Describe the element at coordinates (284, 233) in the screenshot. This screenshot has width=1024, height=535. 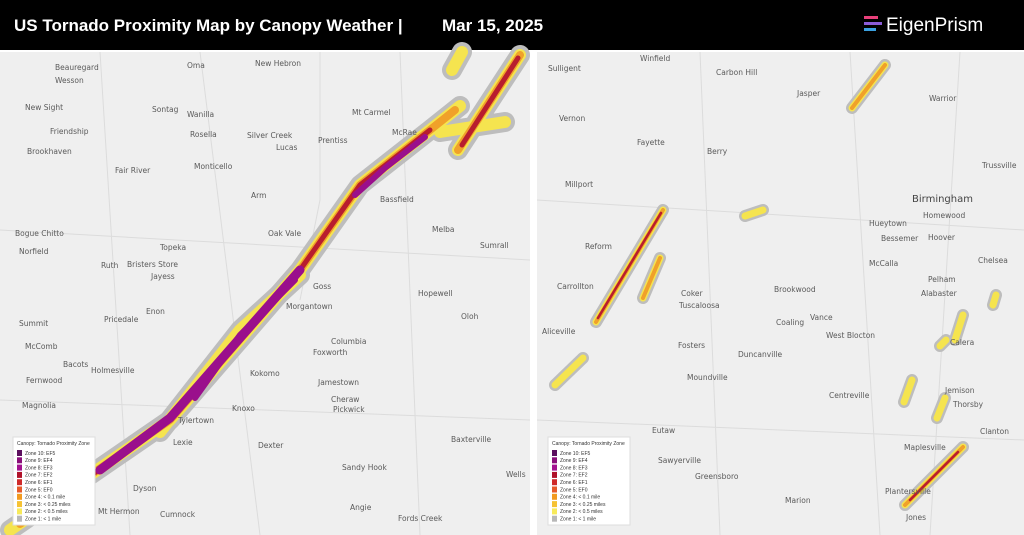
I see `place-label: Oak Vale` at that location.